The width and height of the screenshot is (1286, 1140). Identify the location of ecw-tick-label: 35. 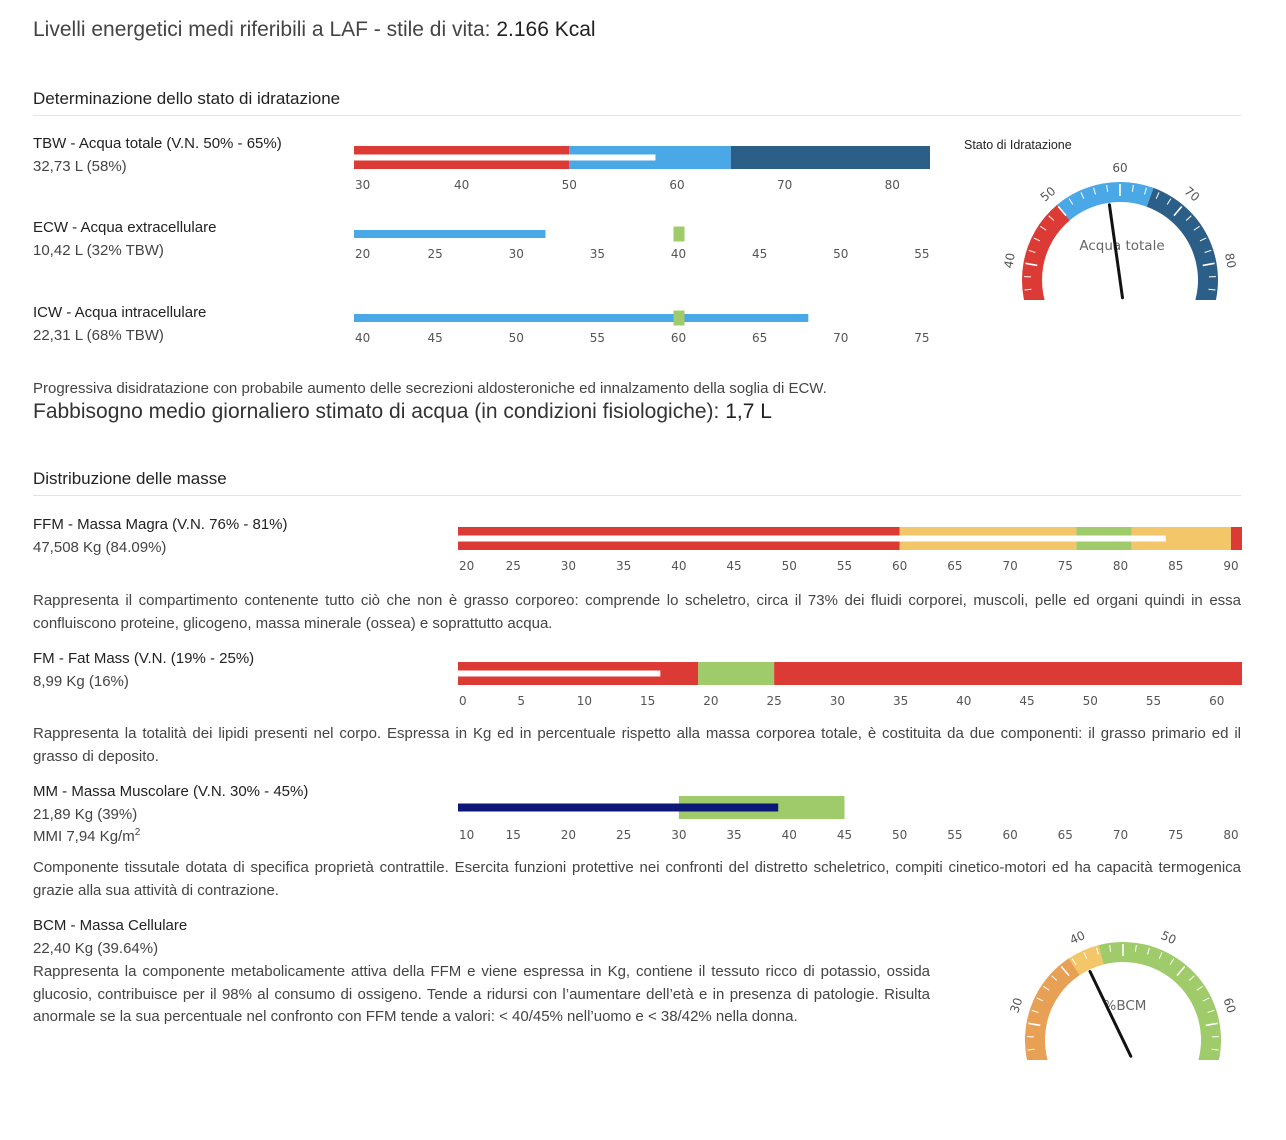
(597, 254).